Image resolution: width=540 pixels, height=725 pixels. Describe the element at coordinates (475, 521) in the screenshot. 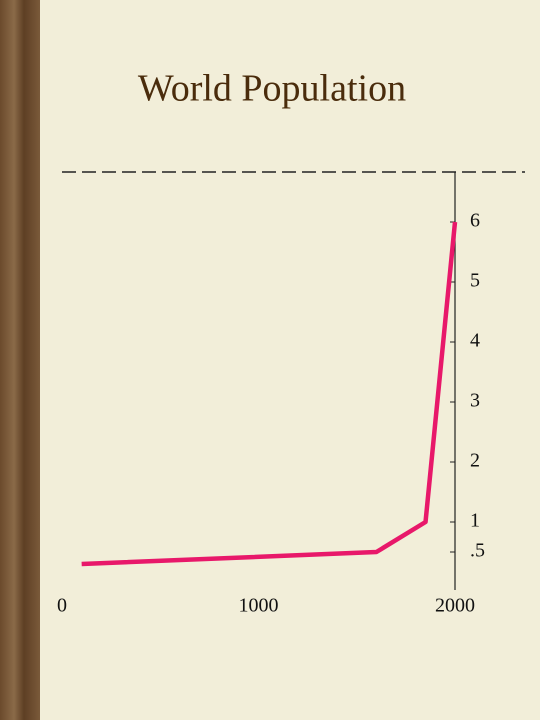

I see `y-tick-label: 1` at that location.